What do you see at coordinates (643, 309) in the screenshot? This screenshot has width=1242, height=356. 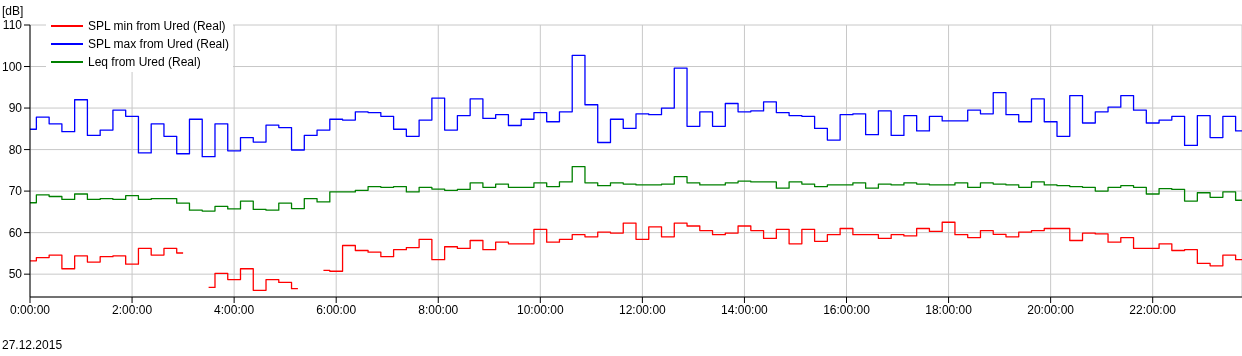 I see `x-tick-label: 12:00:00` at bounding box center [643, 309].